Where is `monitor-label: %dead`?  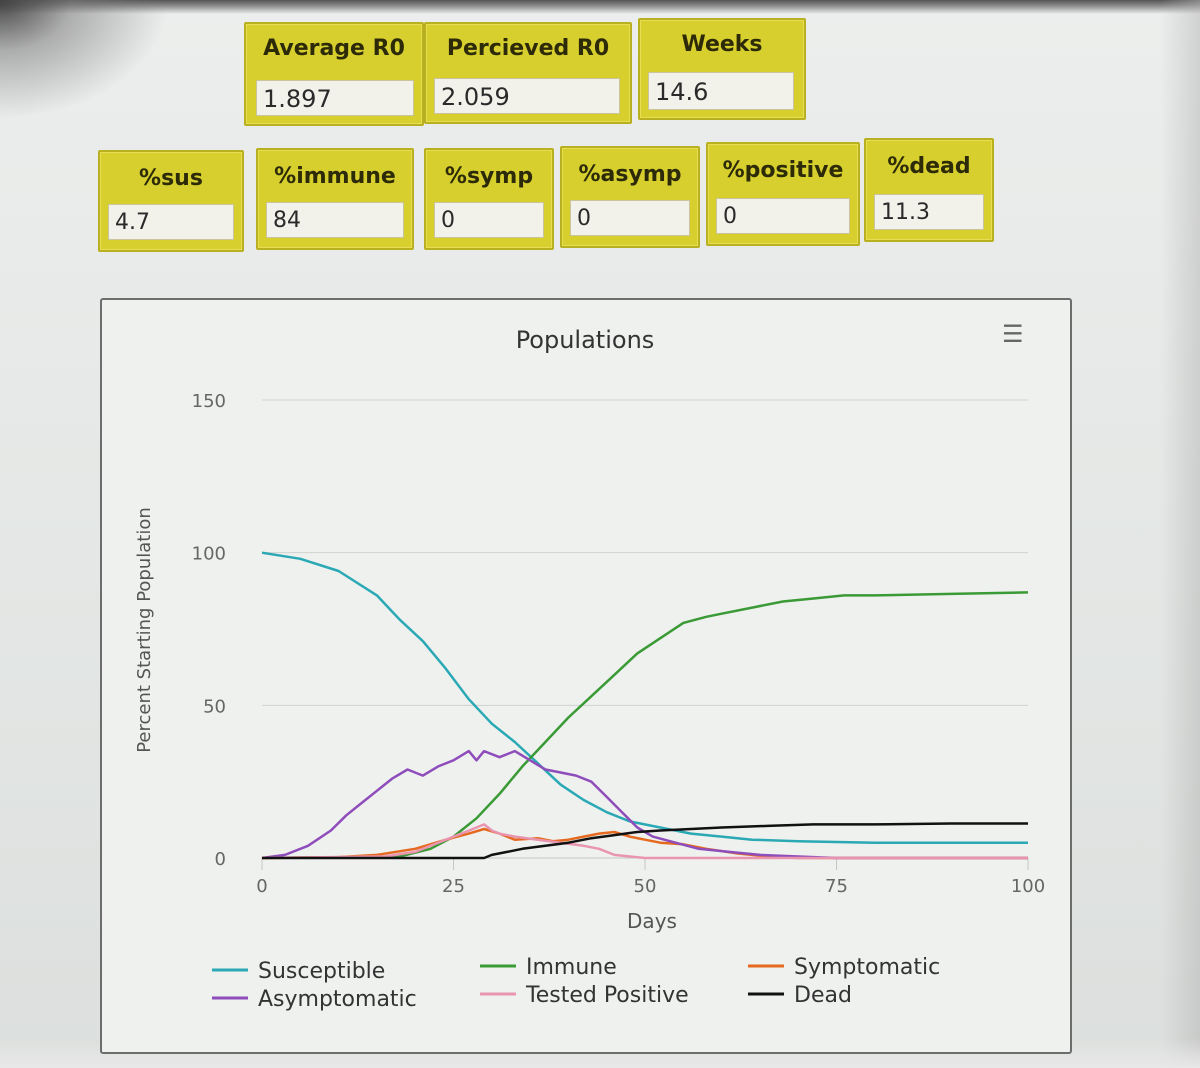
monitor-label: %dead is located at coordinates (929, 166).